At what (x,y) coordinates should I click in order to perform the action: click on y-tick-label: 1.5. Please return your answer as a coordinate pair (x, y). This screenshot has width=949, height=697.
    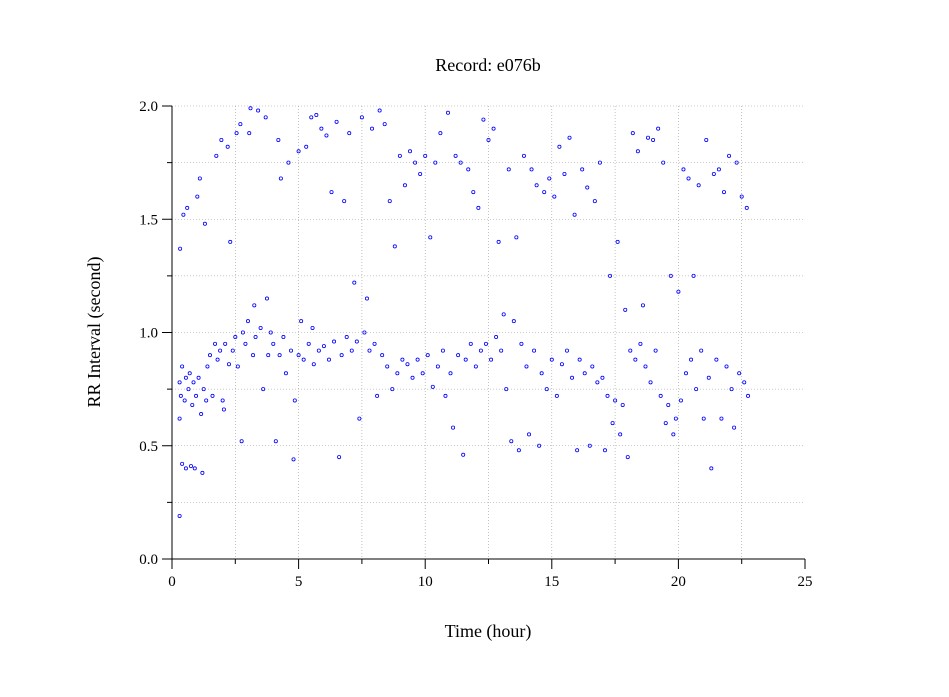
    Looking at the image, I should click on (148, 220).